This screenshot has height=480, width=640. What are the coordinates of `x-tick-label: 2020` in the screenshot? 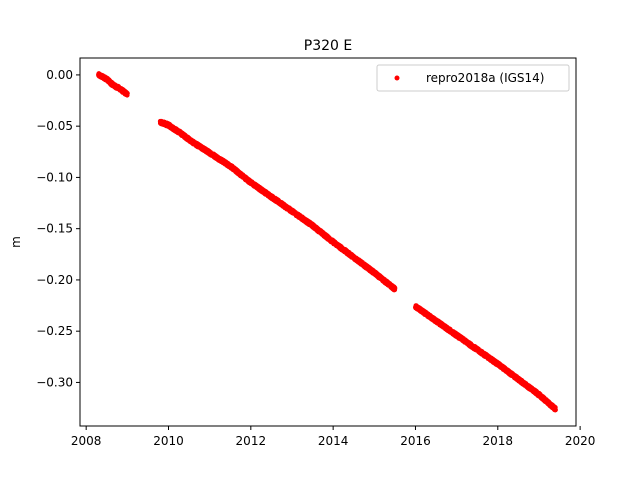 It's located at (580, 441).